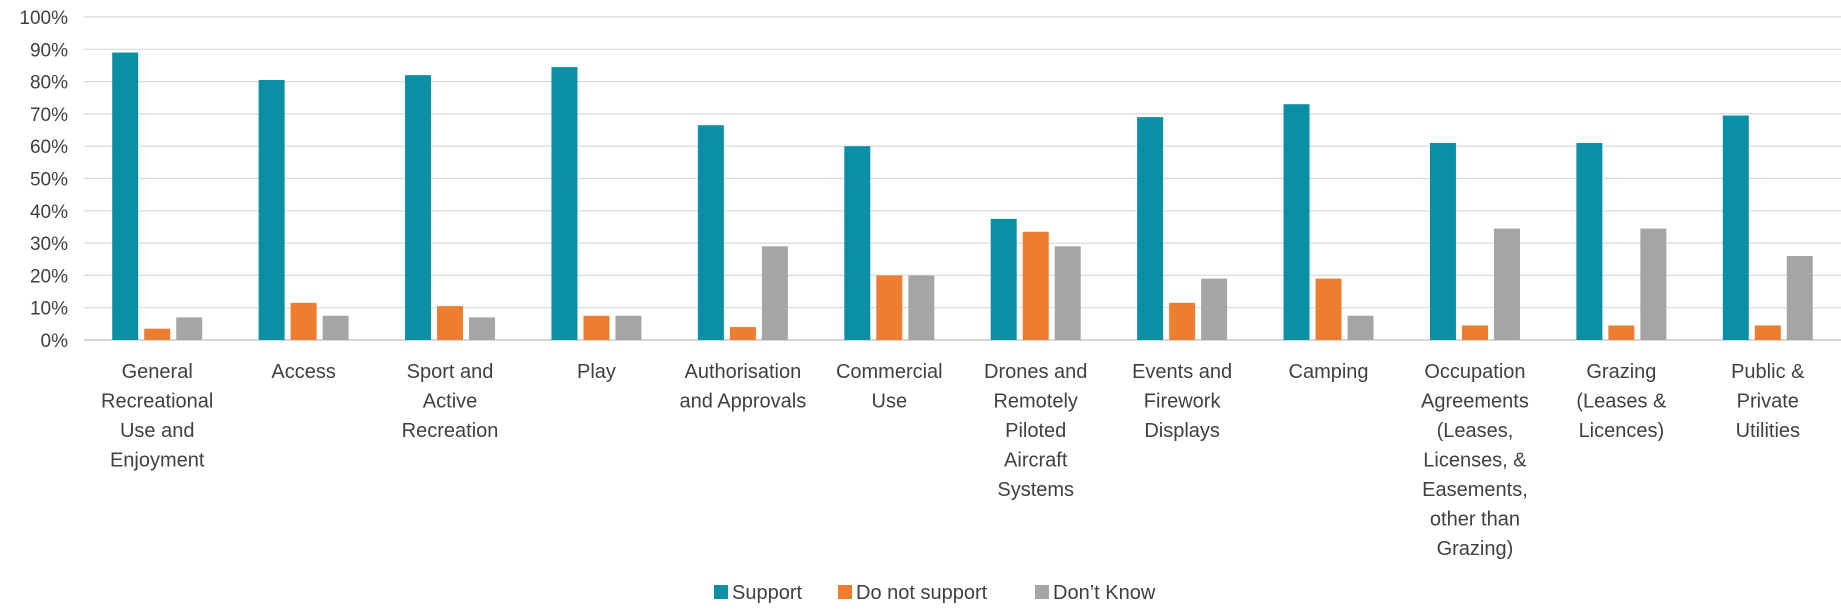 The height and width of the screenshot is (614, 1841). I want to click on x-category-label: General Recreational Use and Enjoyment, so click(157, 416).